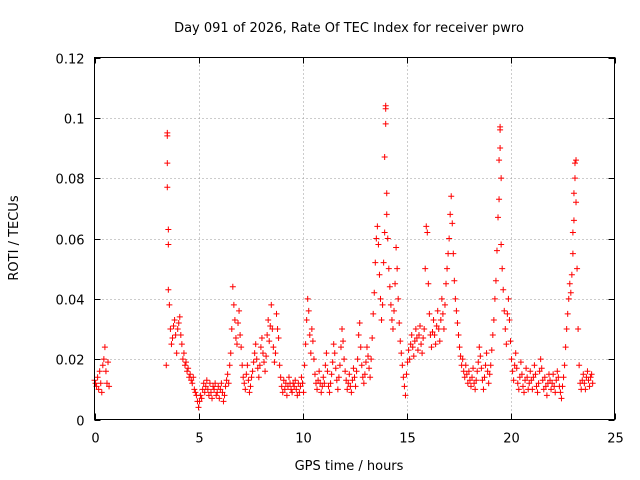 This screenshot has width=640, height=480. Describe the element at coordinates (303, 439) in the screenshot. I see `x-tick-label: 10` at that location.